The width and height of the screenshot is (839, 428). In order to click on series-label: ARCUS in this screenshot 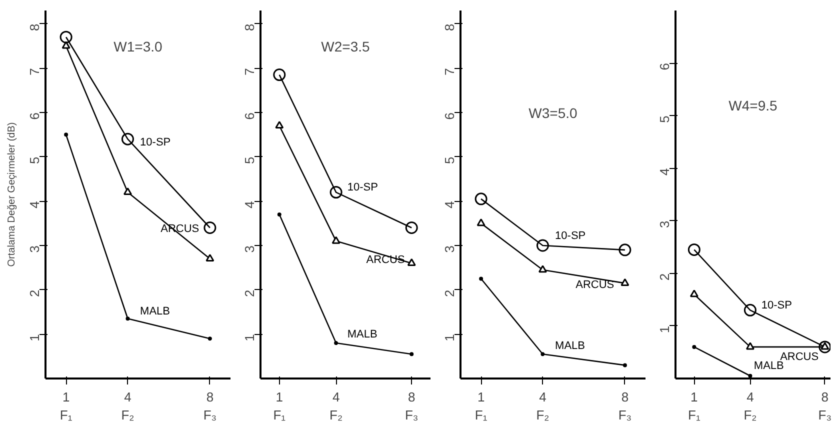, I will do `click(595, 285)`.